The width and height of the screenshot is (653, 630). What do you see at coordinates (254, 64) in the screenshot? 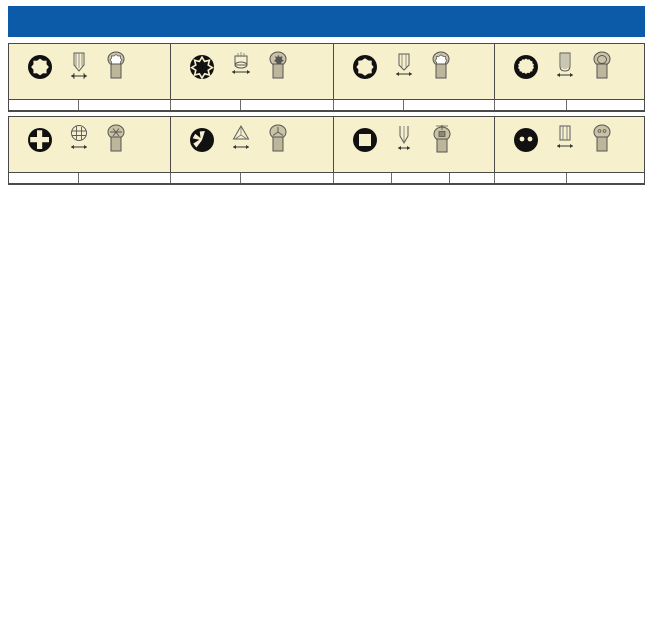
I see `header-icons-torx-head` at bounding box center [254, 64].